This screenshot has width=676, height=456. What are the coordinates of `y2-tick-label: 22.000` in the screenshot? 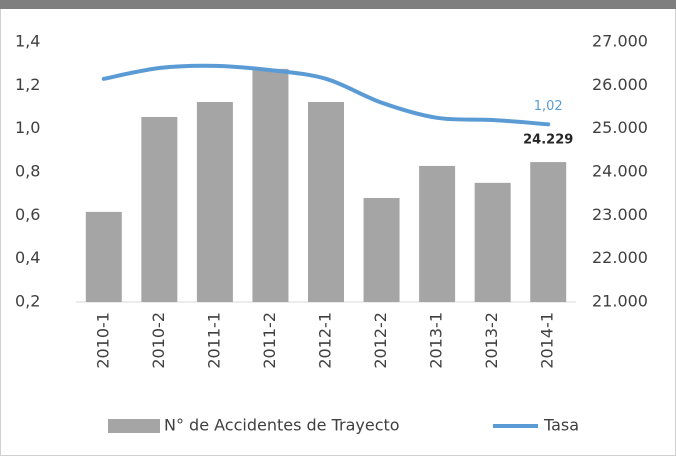 It's located at (620, 257).